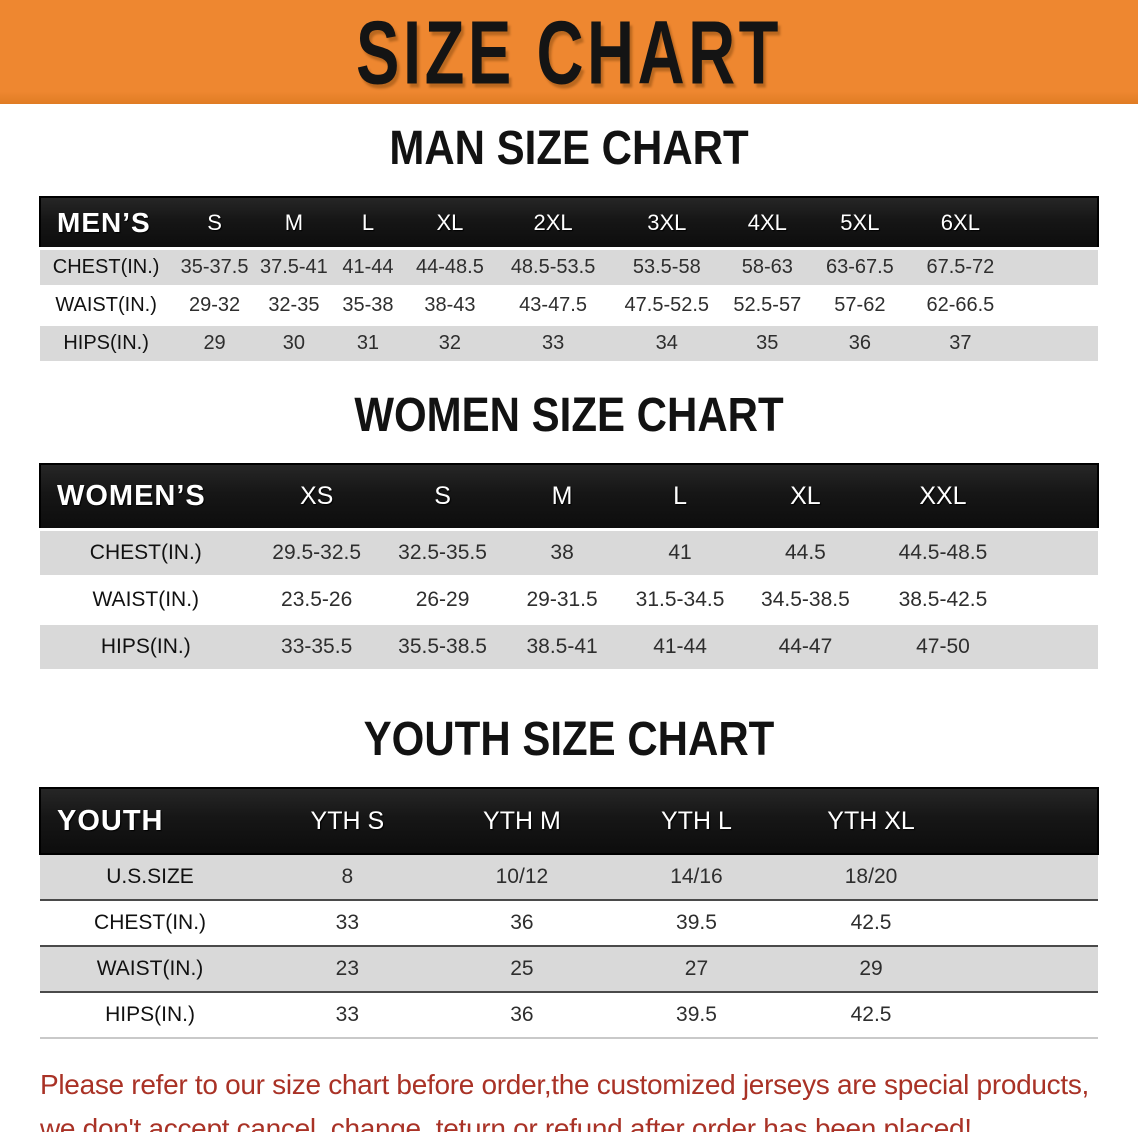 This screenshot has width=1138, height=1132. I want to click on size-value-cell: 48.5-53.5, so click(553, 267).